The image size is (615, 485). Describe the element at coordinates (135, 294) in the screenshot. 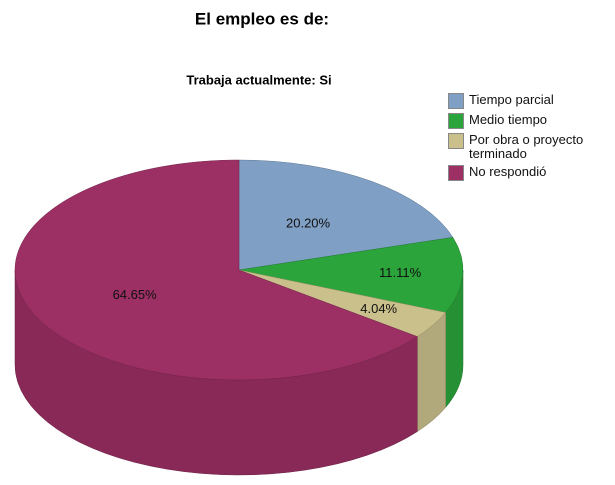

I see `data-label: 64.65%` at that location.